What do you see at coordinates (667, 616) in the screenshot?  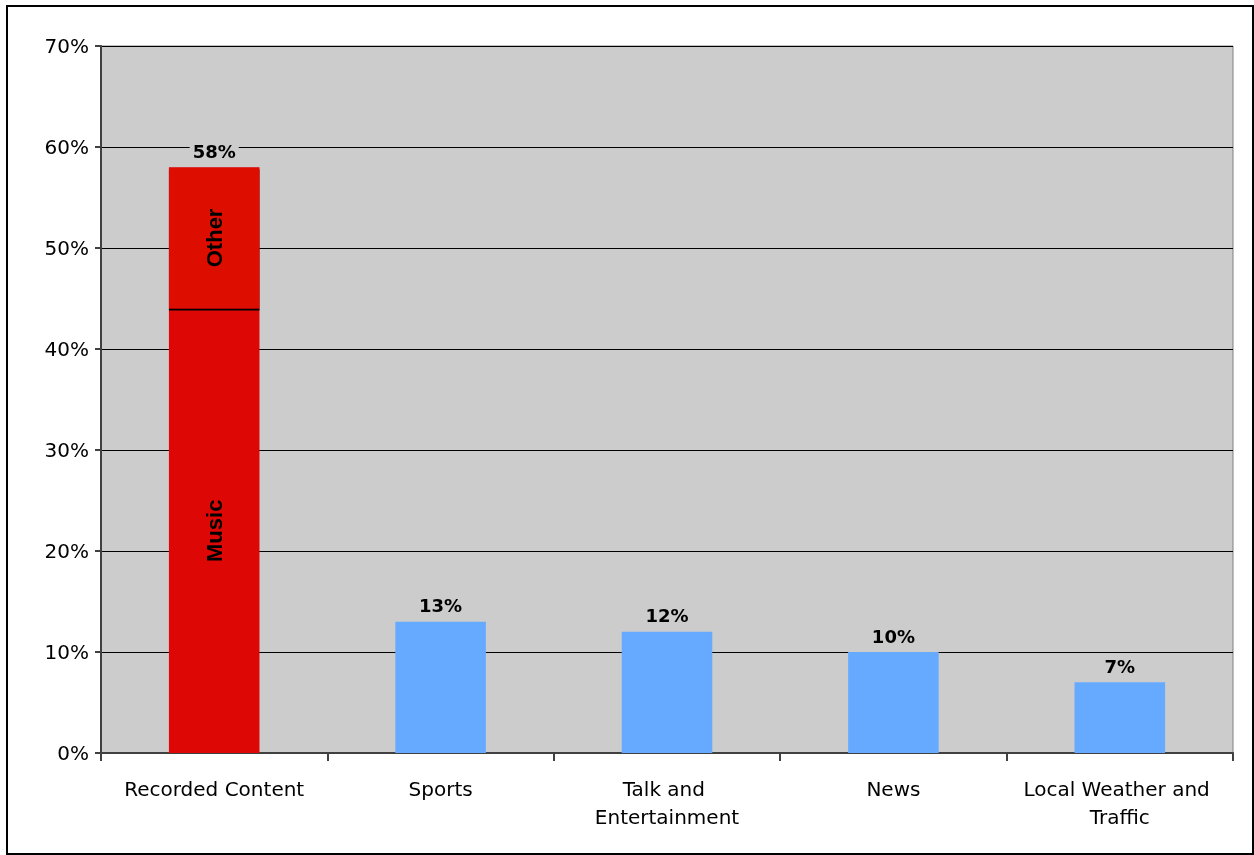 I see `total-label: 12%` at bounding box center [667, 616].